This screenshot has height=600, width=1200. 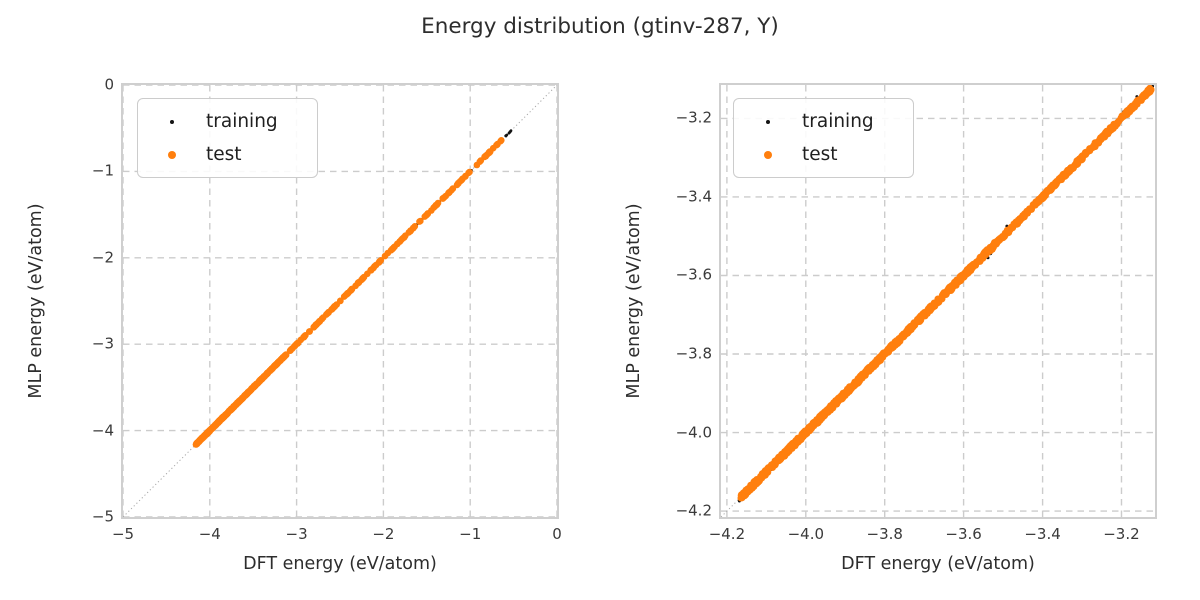 What do you see at coordinates (693, 117) in the screenshot?
I see `y-tick-label: −3.2` at bounding box center [693, 117].